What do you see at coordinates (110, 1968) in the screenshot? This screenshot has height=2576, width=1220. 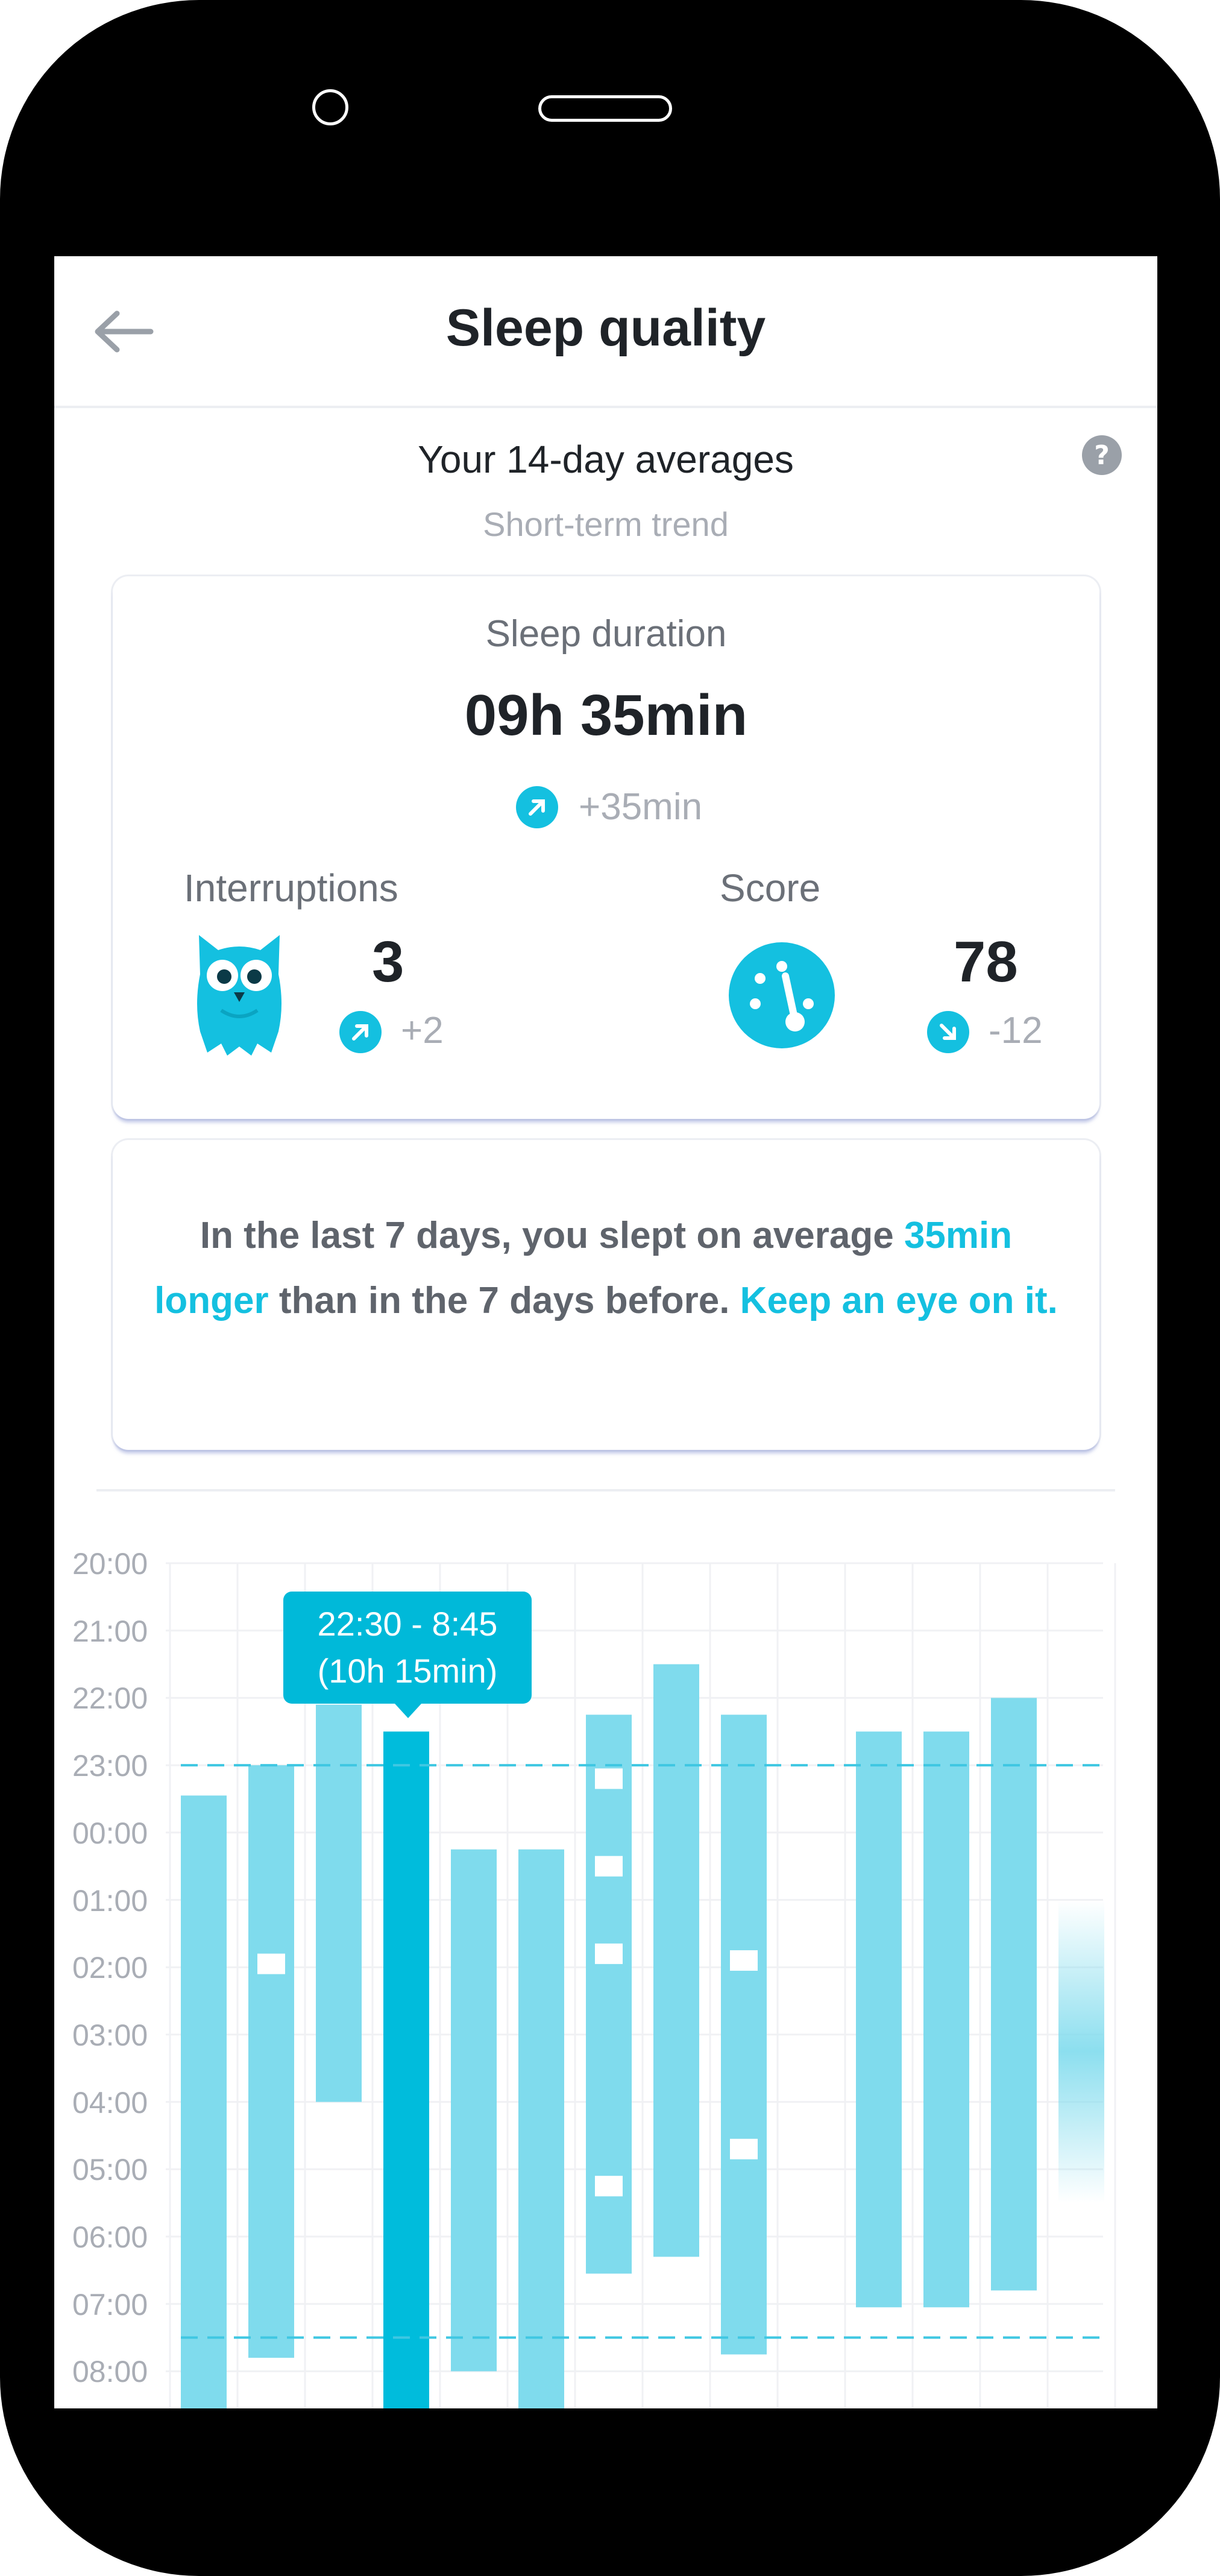 I see `y-tick-label: 02:00` at bounding box center [110, 1968].